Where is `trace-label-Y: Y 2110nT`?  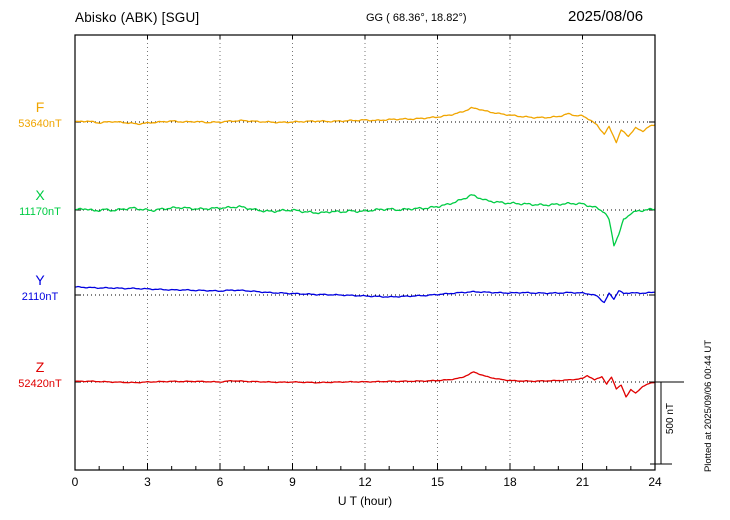 trace-label-Y: Y 2110nT is located at coordinates (40, 288).